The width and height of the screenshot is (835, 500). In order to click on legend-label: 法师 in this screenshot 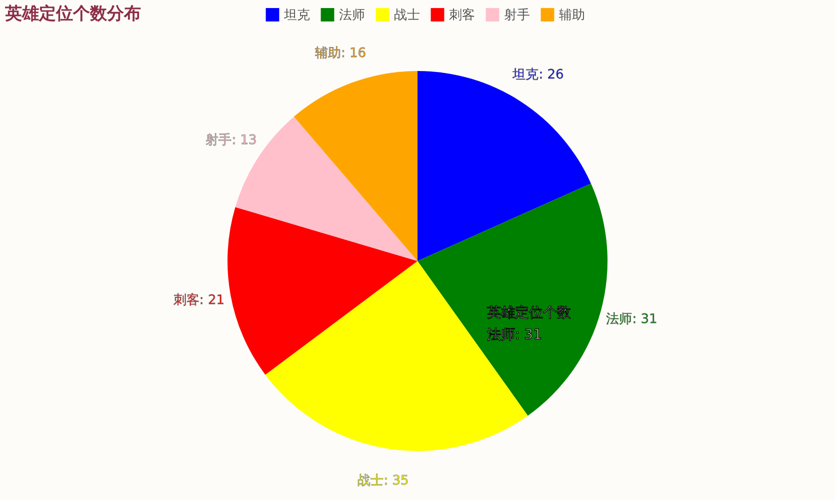, I will do `click(352, 15)`.